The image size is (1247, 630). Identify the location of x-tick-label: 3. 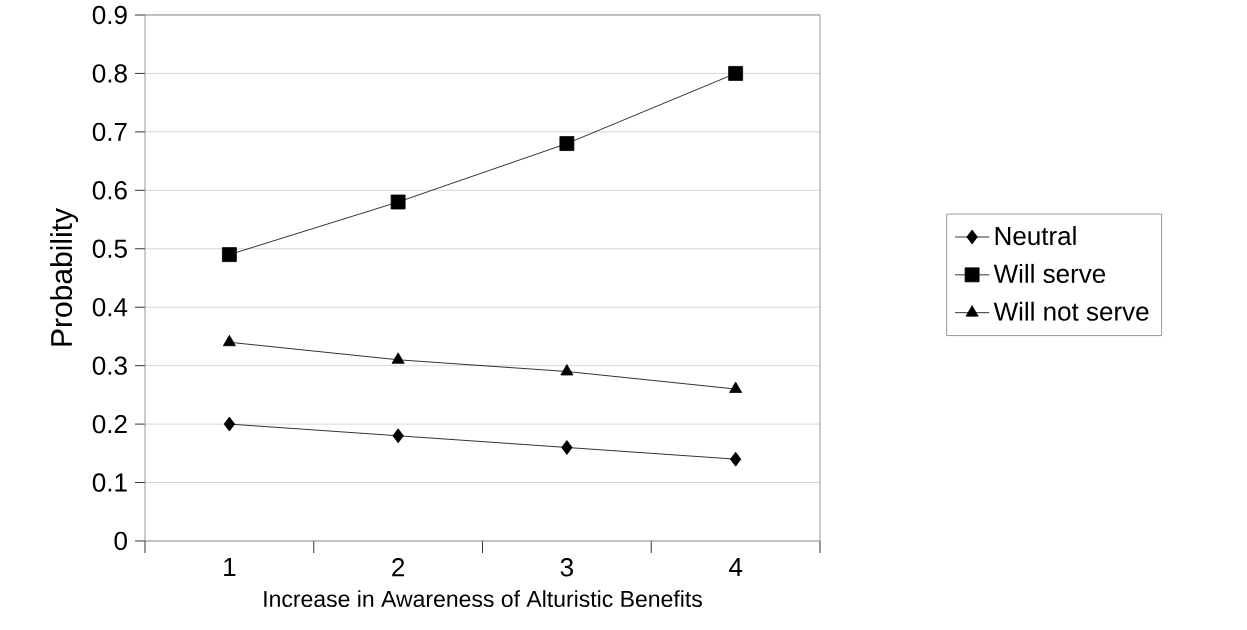
(566, 567).